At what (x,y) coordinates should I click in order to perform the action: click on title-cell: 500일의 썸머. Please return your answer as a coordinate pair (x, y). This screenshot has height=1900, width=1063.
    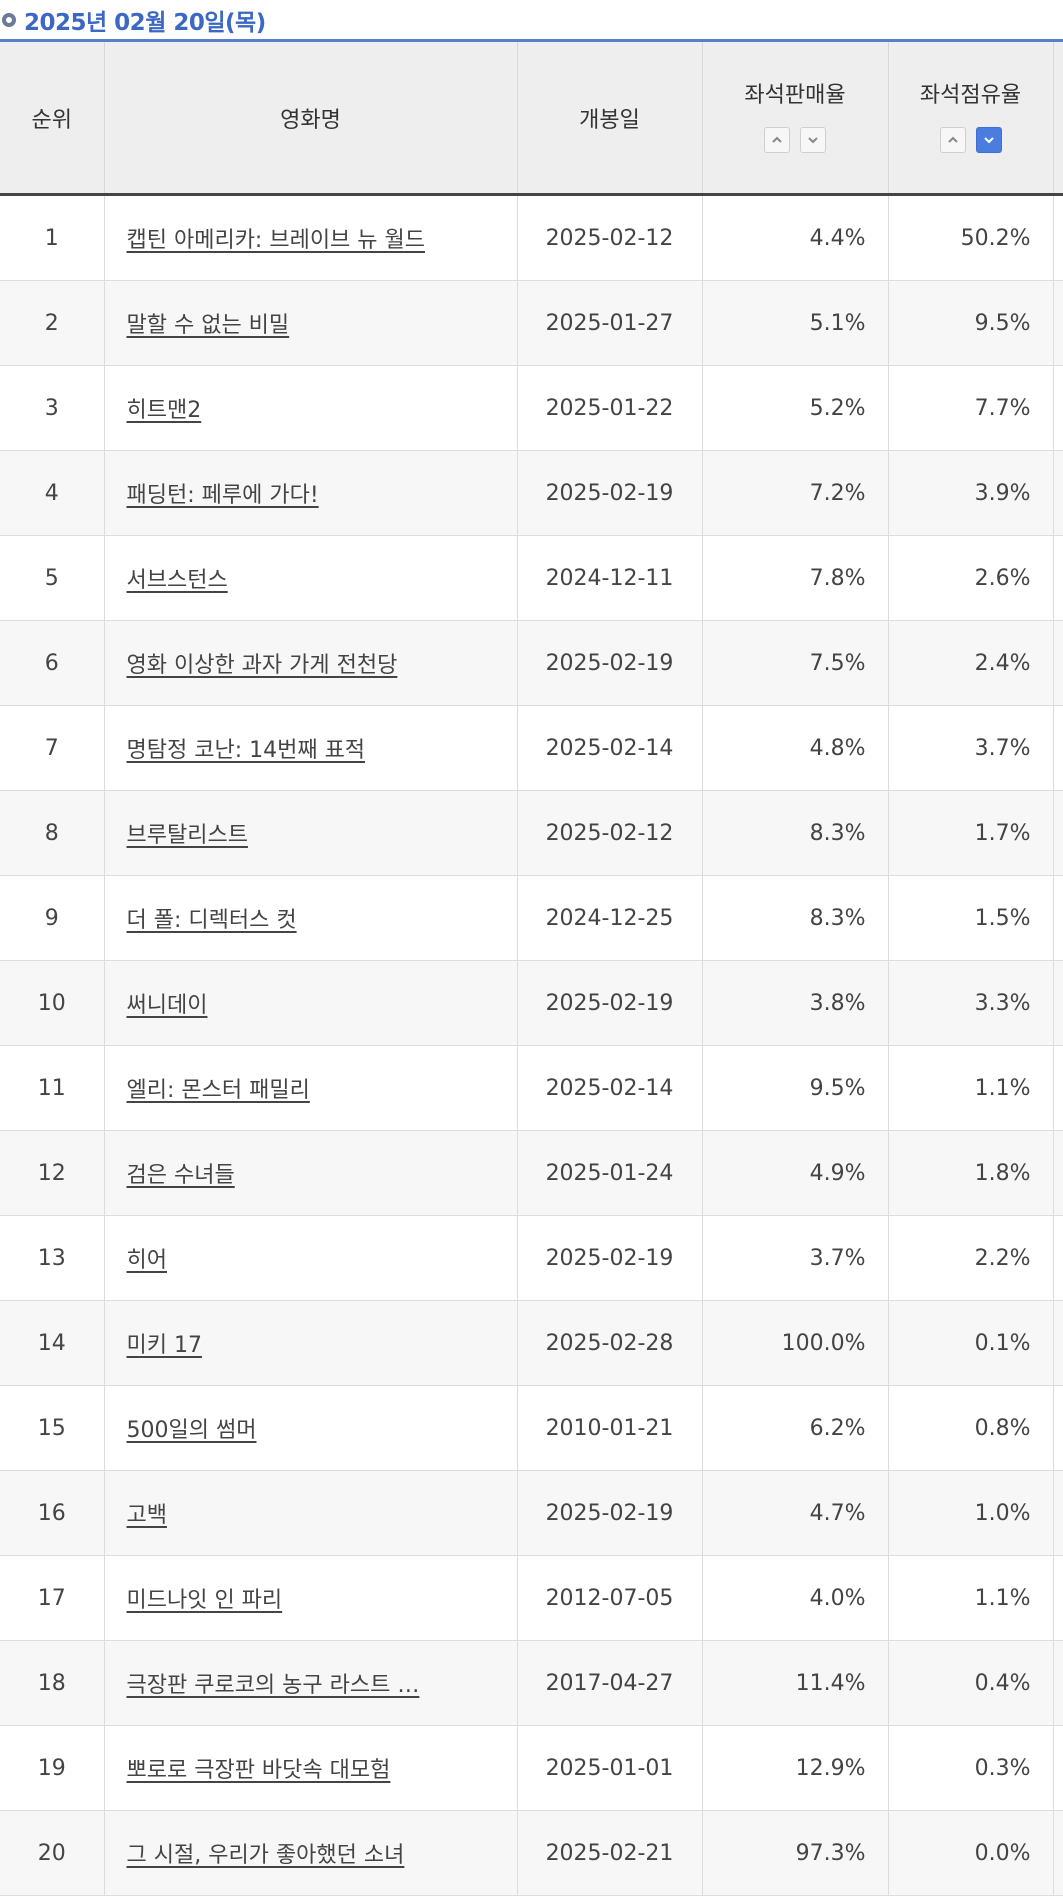
    Looking at the image, I should click on (311, 1428).